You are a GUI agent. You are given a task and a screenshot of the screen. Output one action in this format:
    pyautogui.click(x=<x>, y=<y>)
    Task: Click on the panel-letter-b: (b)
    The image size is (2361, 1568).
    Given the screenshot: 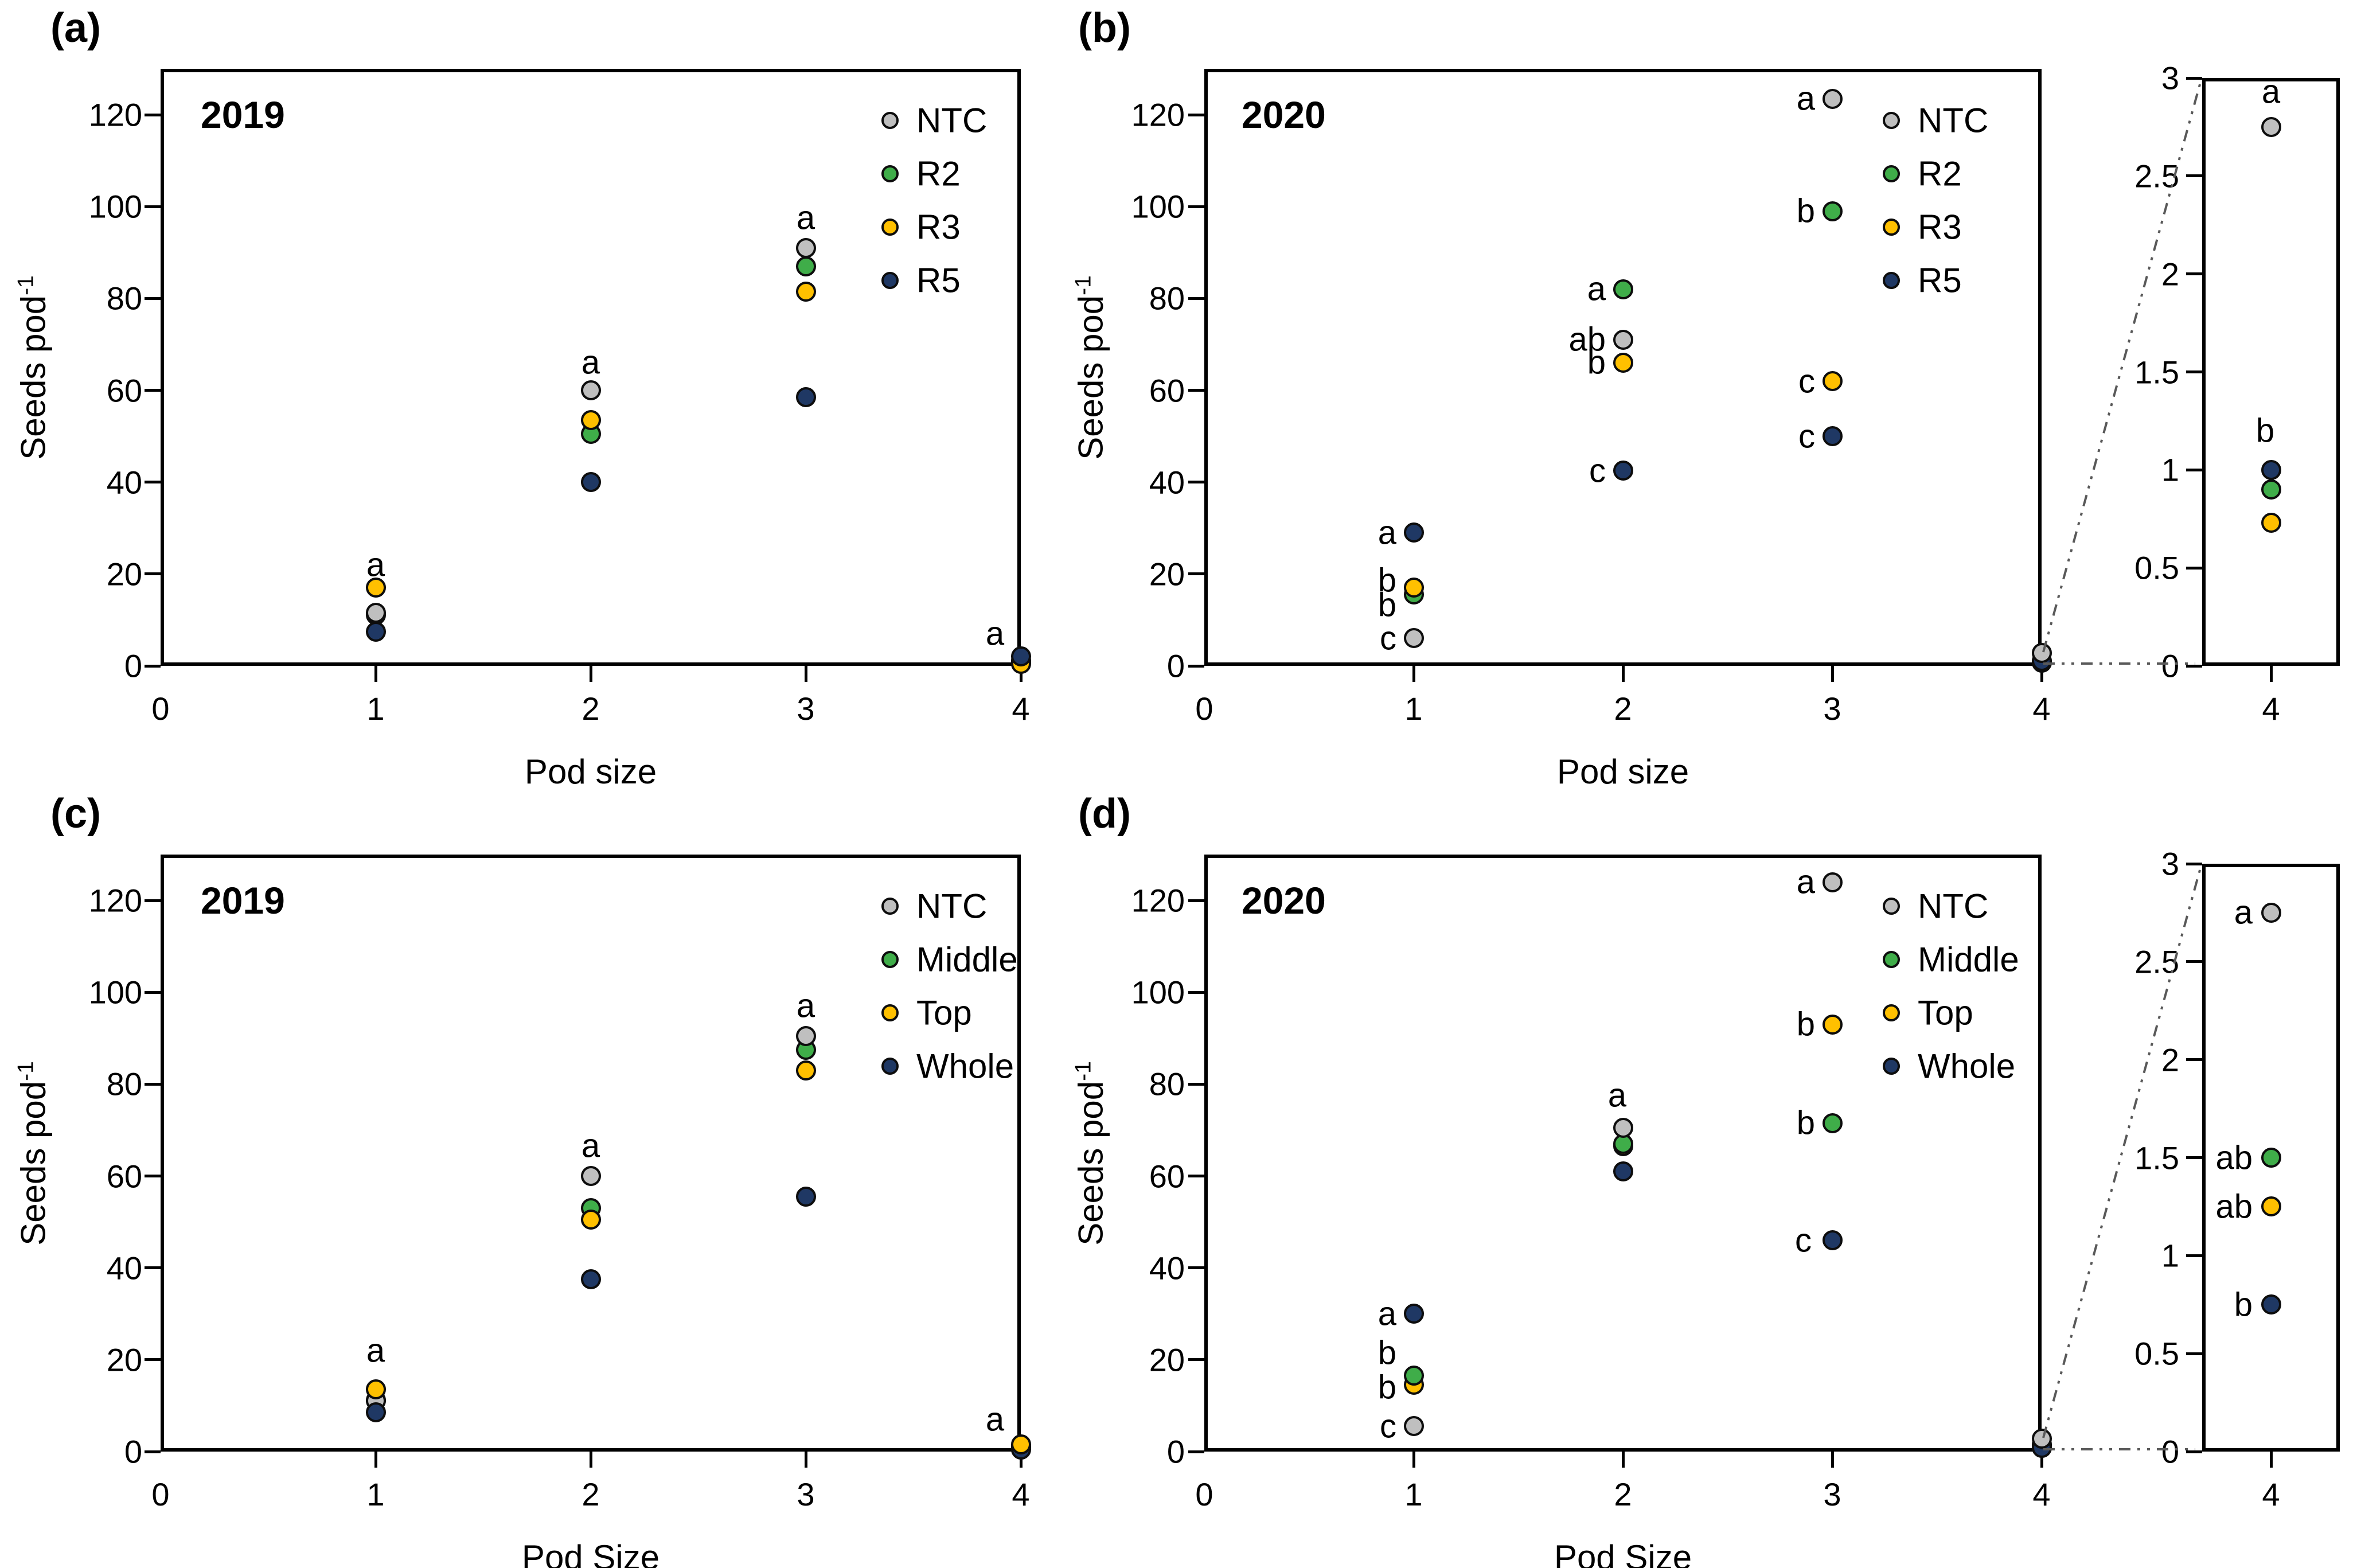 What is the action you would take?
    pyautogui.click(x=1104, y=28)
    